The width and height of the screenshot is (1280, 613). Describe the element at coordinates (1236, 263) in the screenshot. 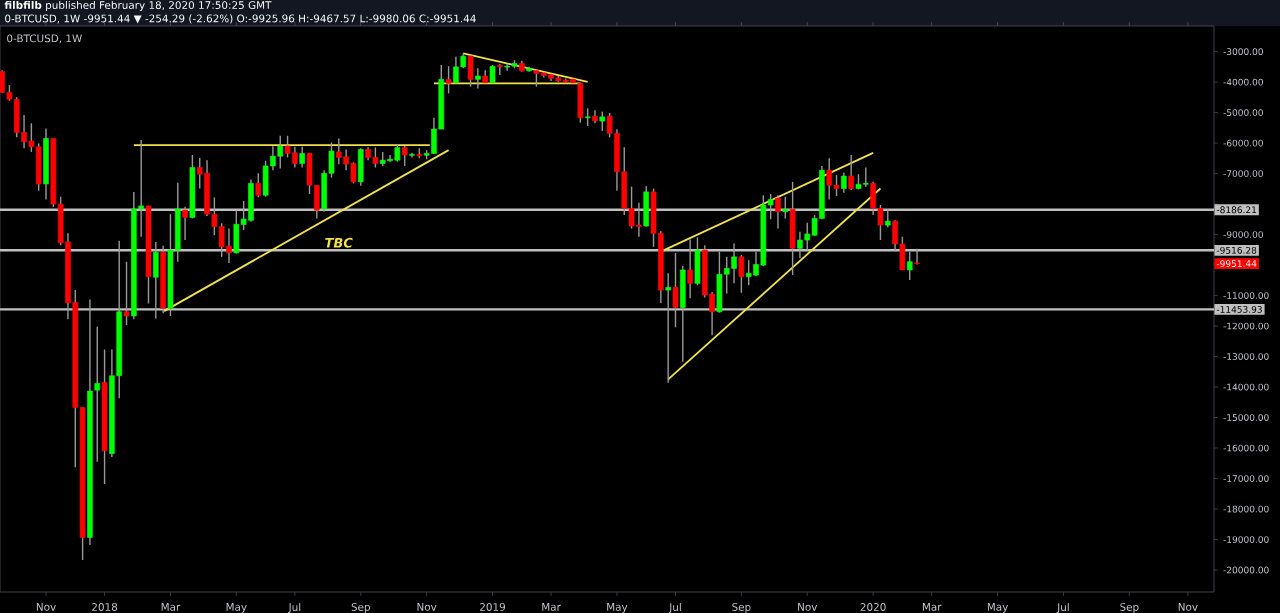

I see `text: -9951.44` at that location.